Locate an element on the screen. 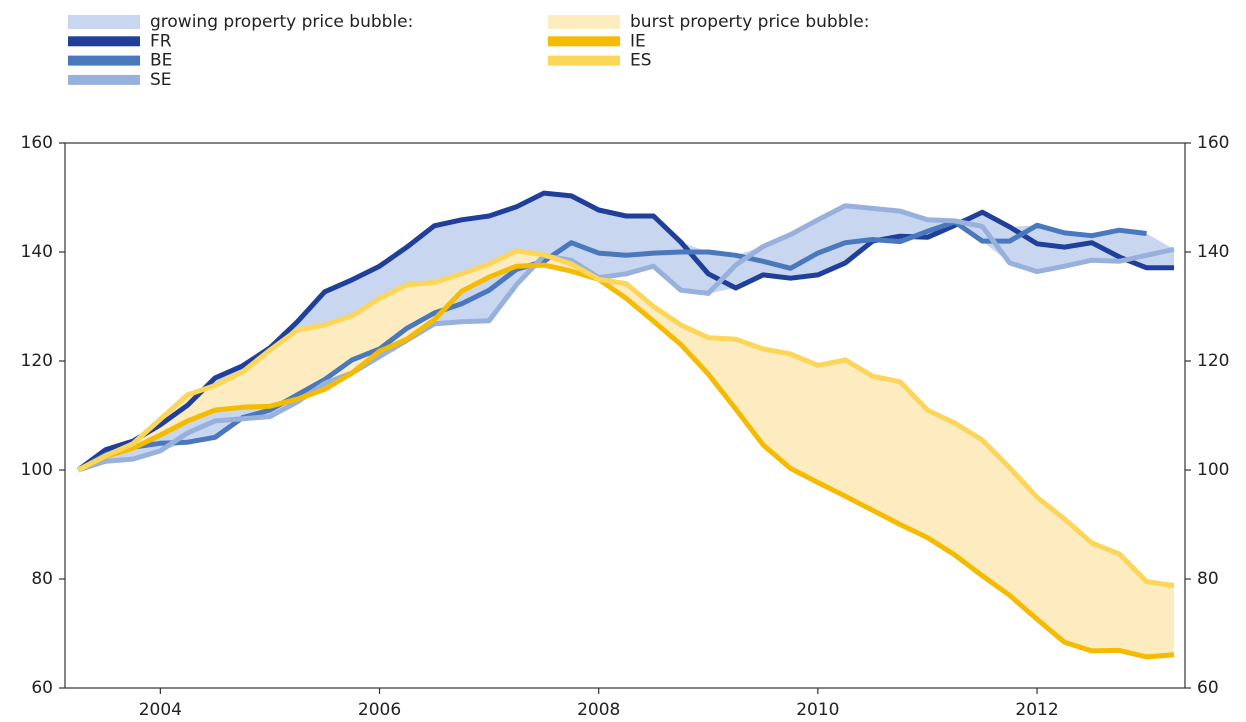  legend-label: SE is located at coordinates (161, 80).